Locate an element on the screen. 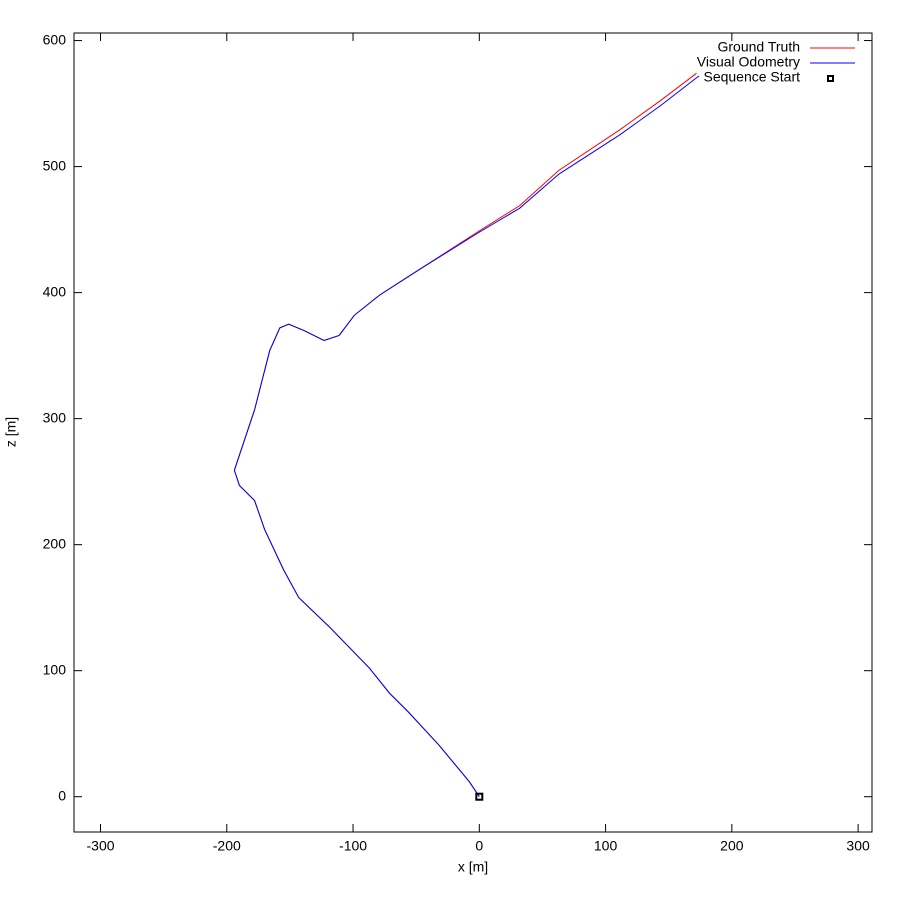 This screenshot has width=900, height=900. legend-marker is located at coordinates (830, 78).